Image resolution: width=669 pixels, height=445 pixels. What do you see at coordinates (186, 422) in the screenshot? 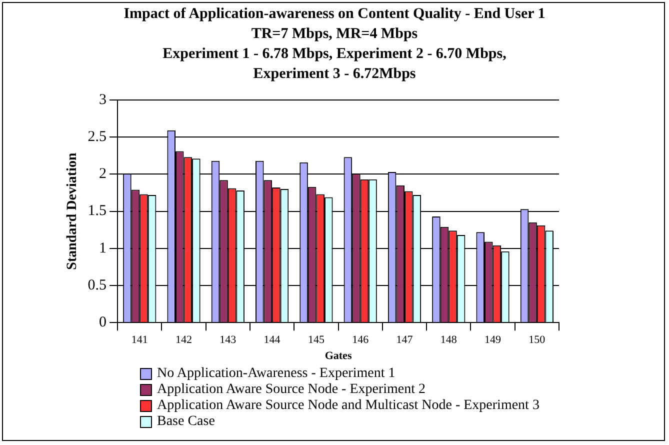
I see `legend-label: Base Case` at bounding box center [186, 422].